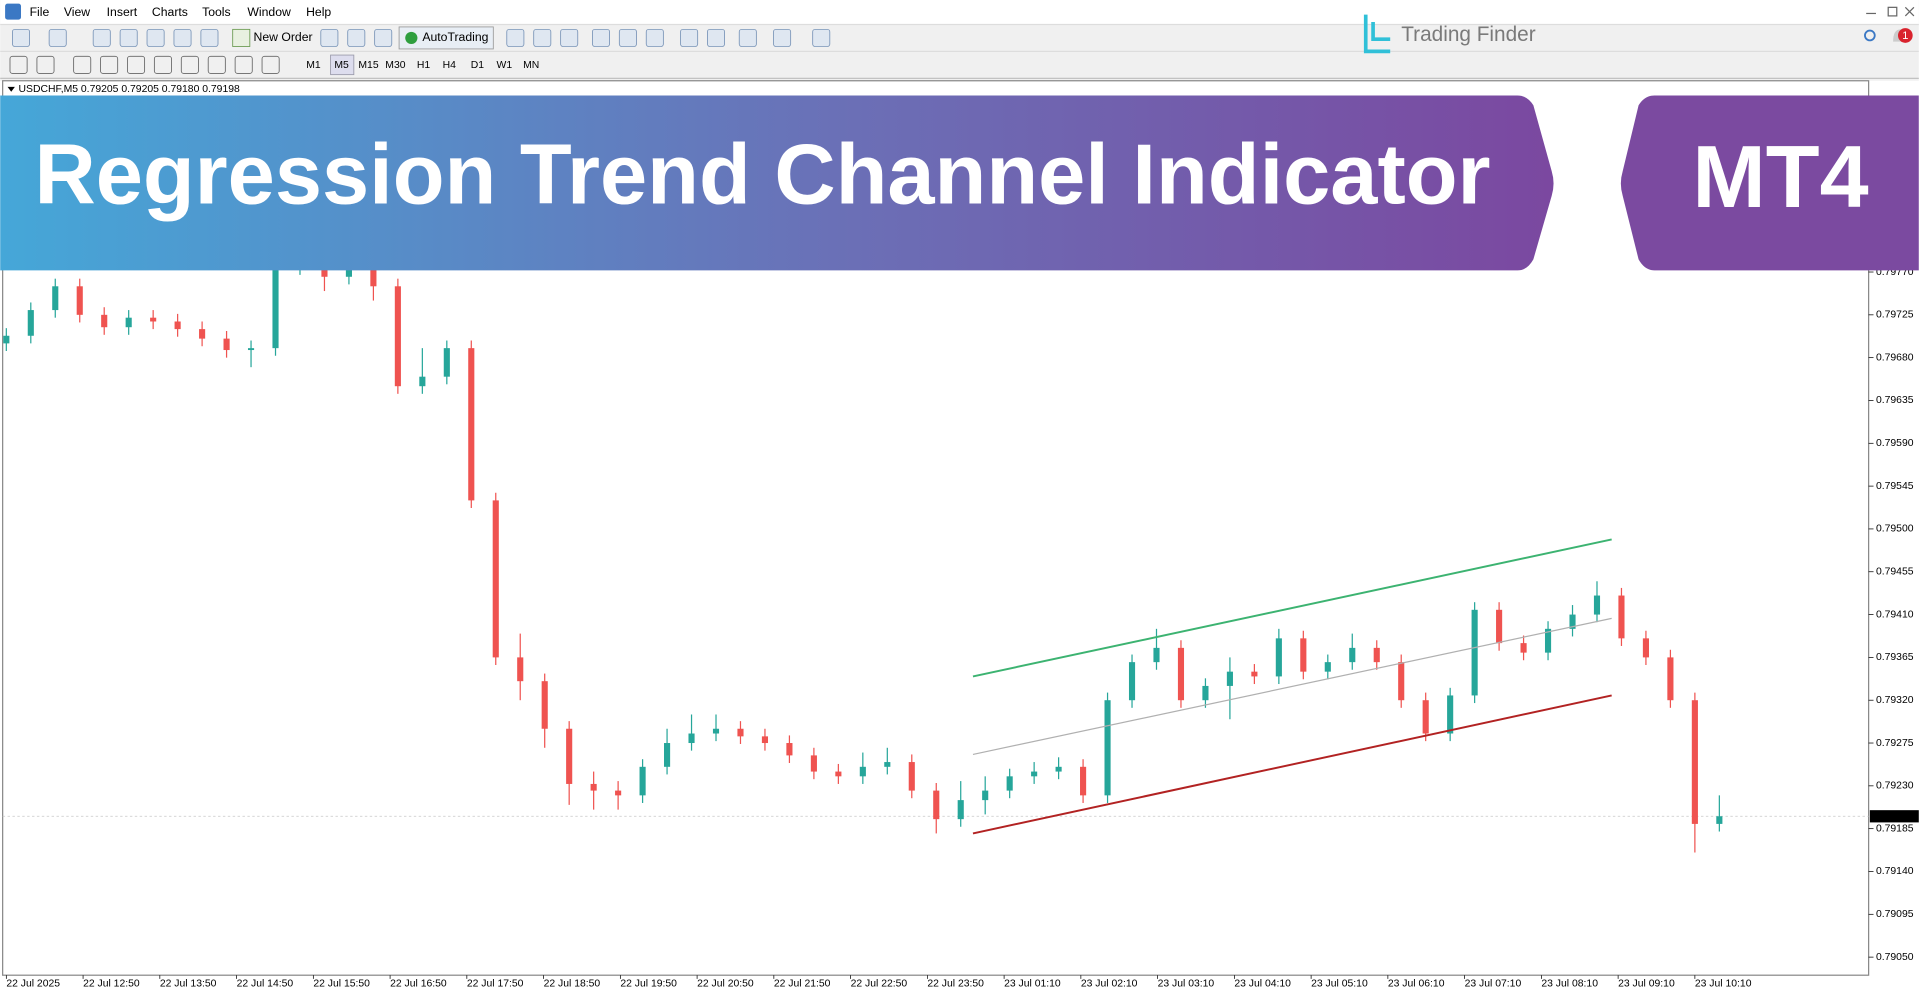  Describe the element at coordinates (269, 12) in the screenshot. I see `menu-item: Window` at that location.